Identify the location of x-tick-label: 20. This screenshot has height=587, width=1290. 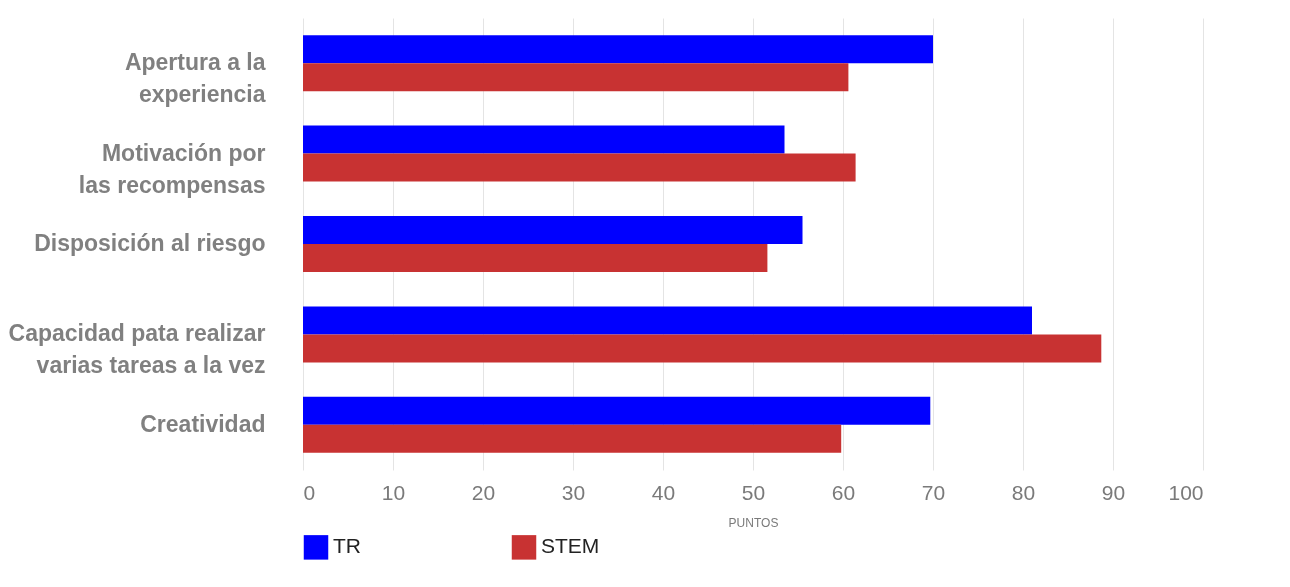
(483, 492).